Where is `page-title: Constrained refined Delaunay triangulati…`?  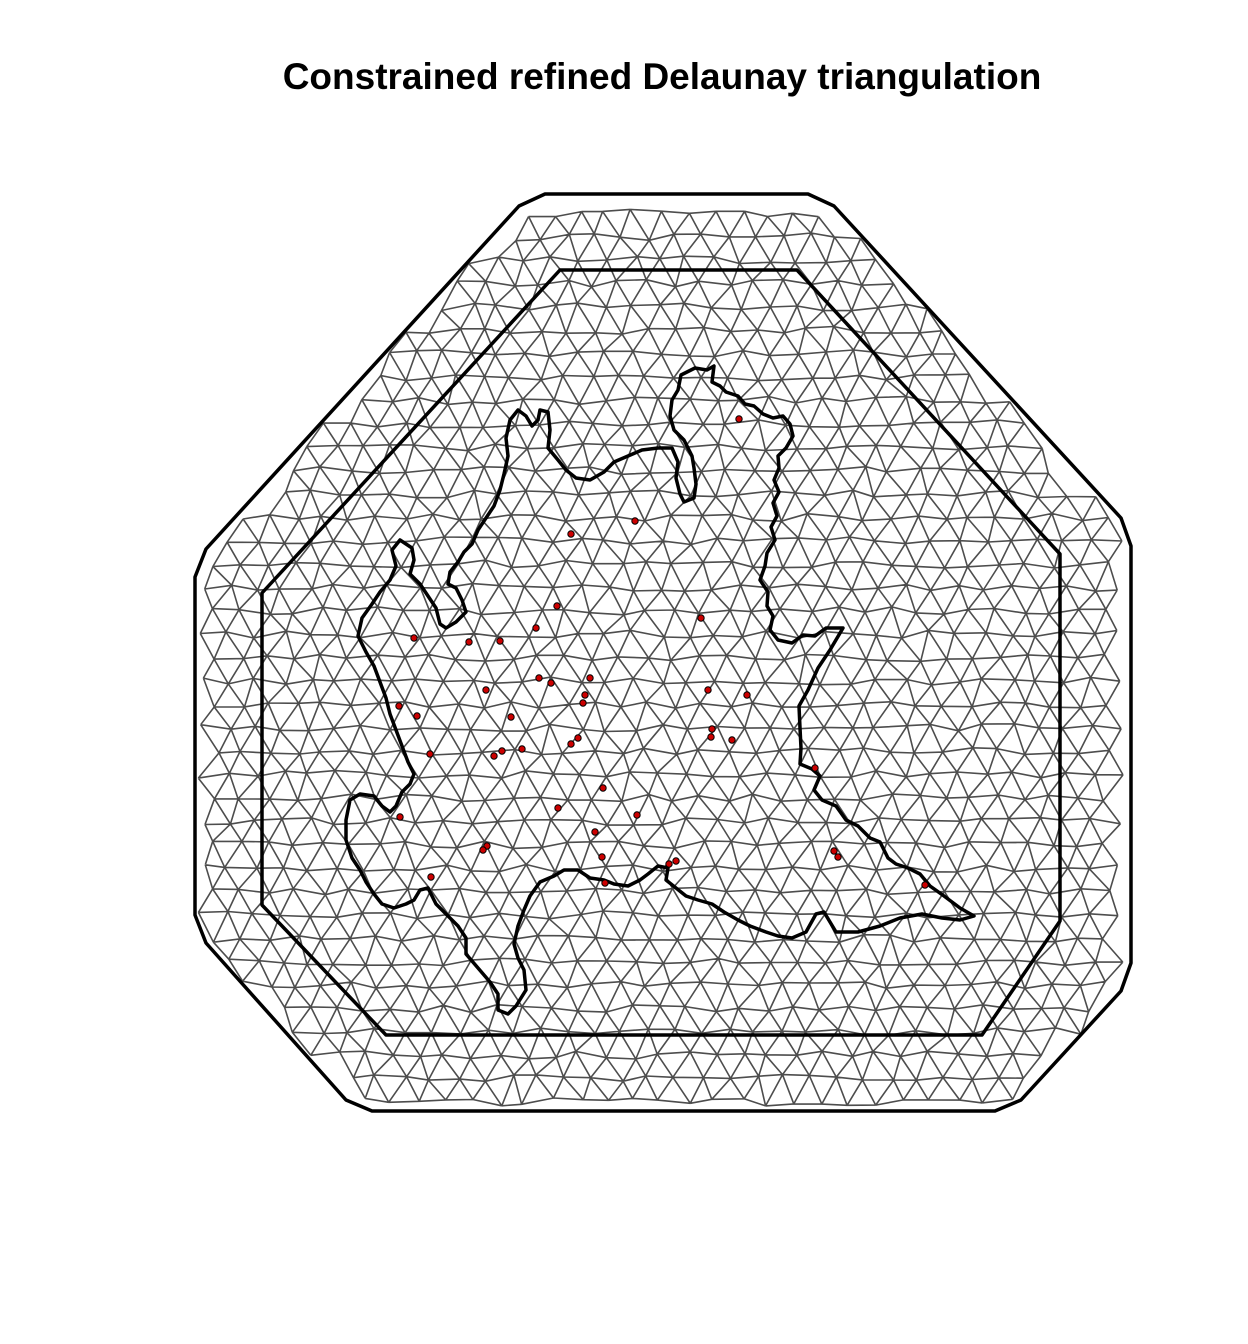
page-title: Constrained refined Delaunay triangulati… is located at coordinates (662, 76).